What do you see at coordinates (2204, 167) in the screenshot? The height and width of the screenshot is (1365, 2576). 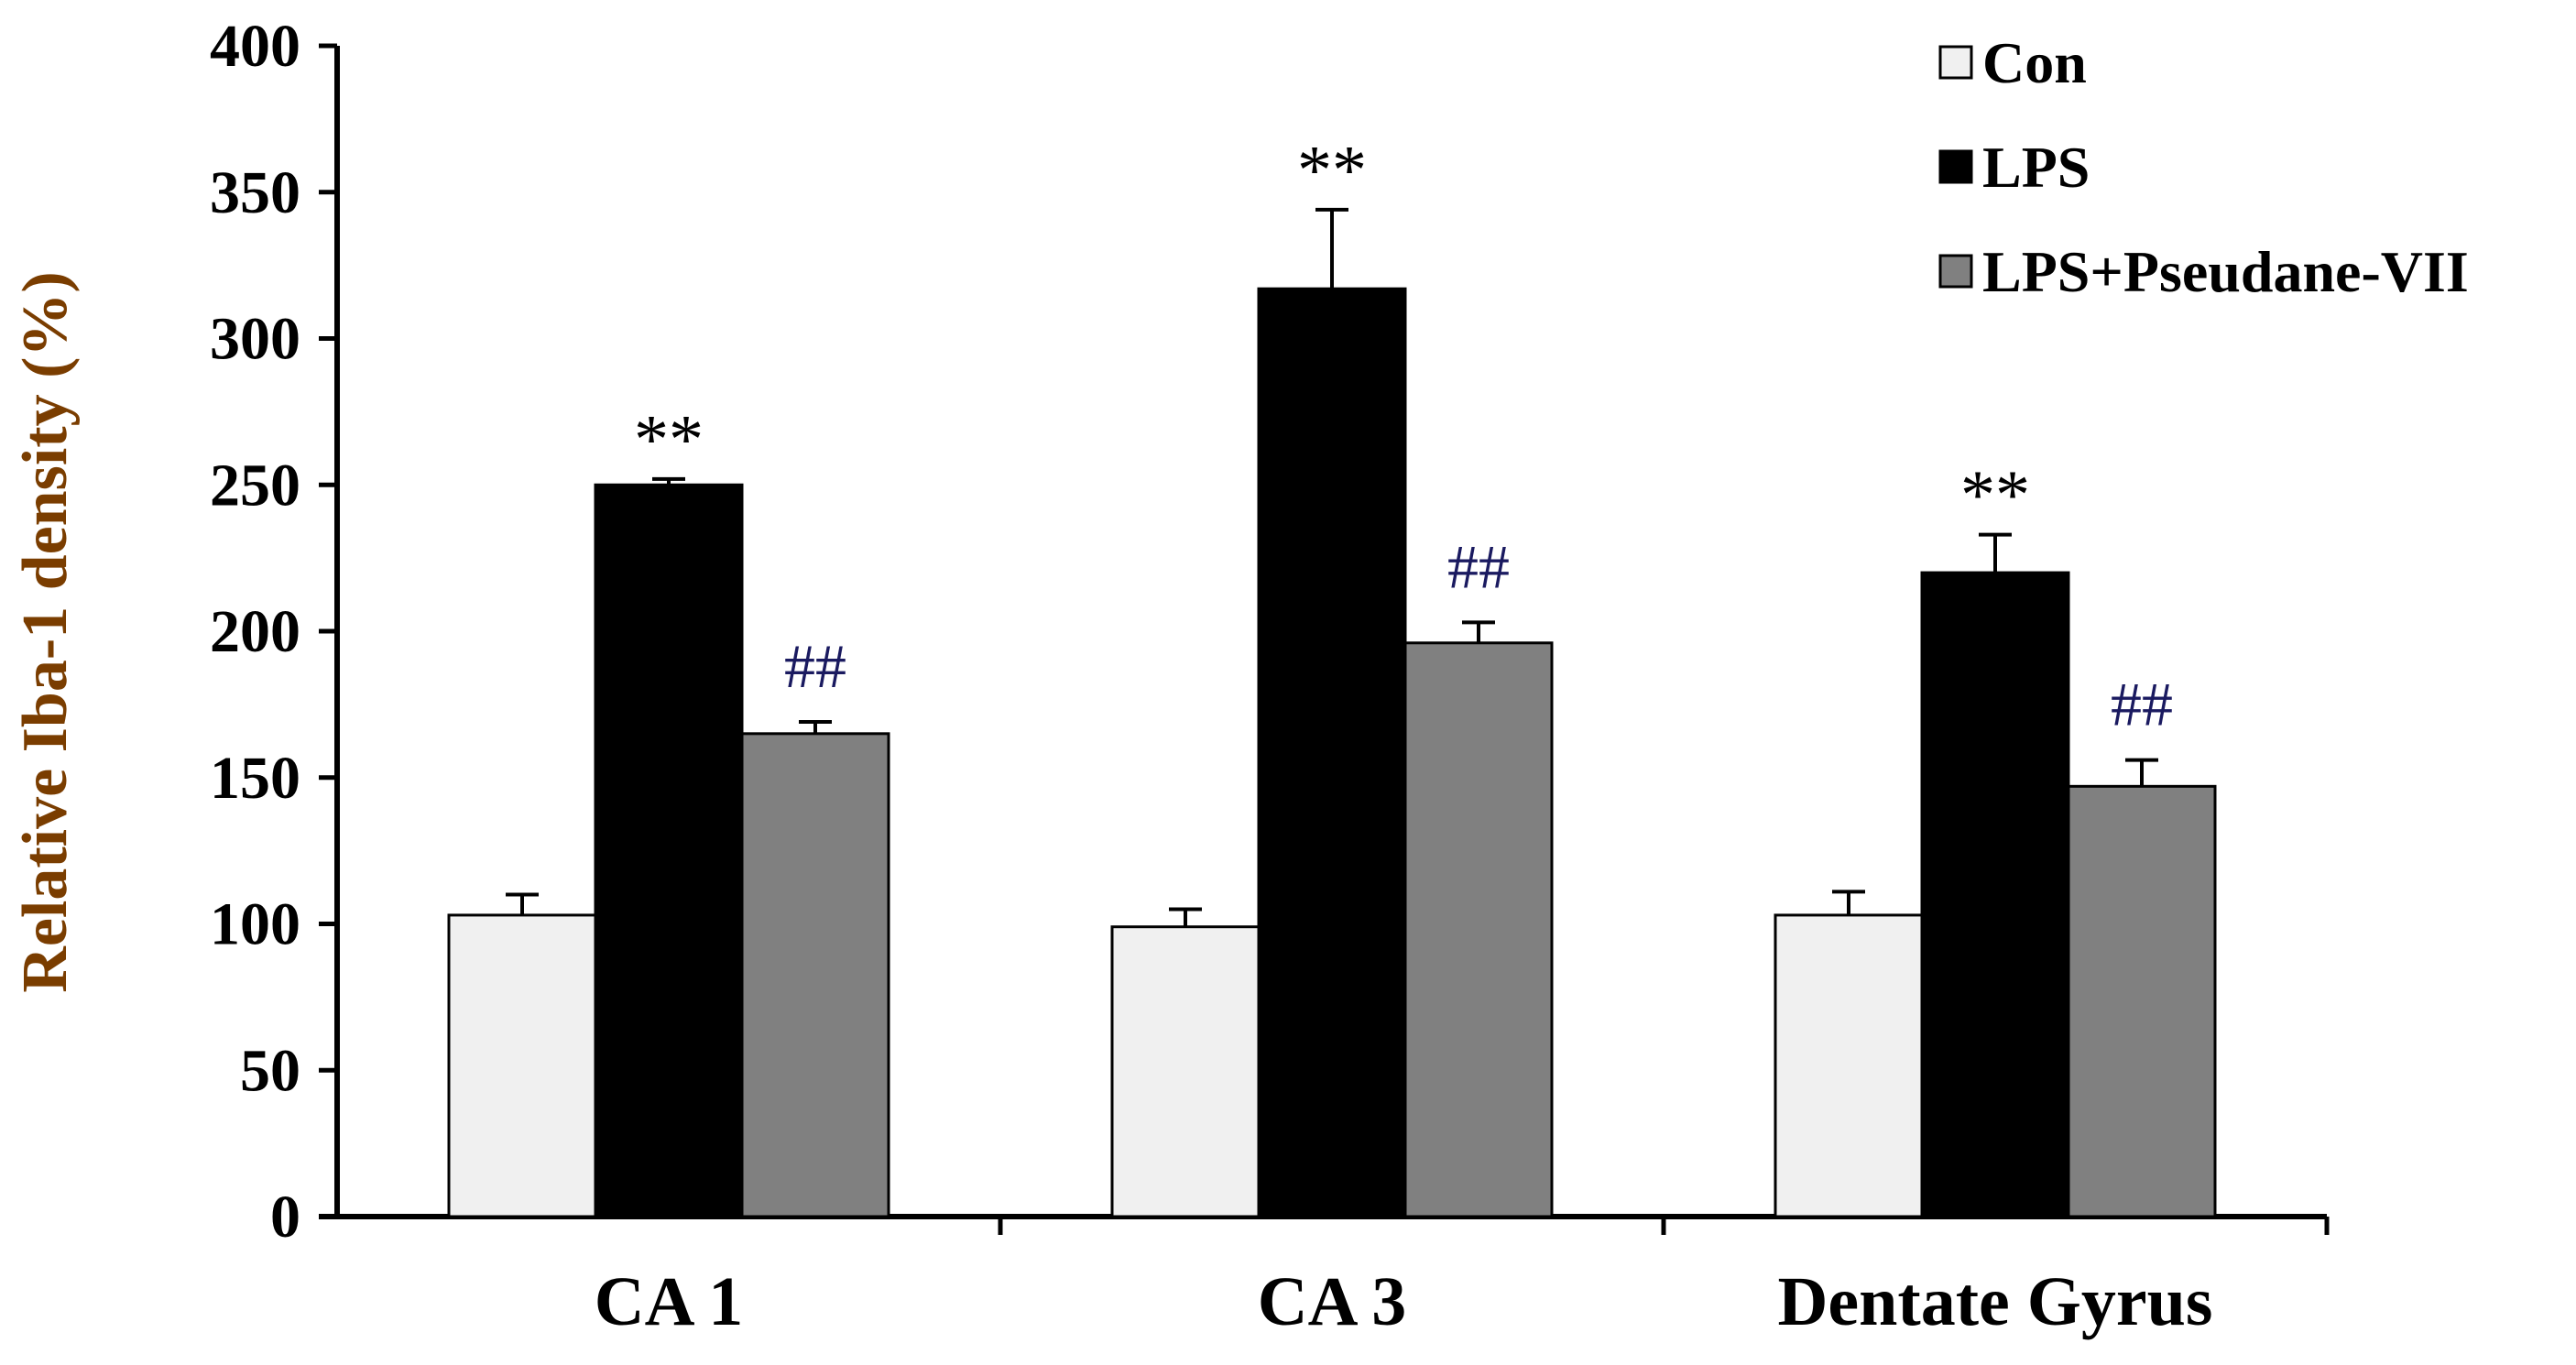 I see `legend: Con LPS LPS+Pseudane-VII` at bounding box center [2204, 167].